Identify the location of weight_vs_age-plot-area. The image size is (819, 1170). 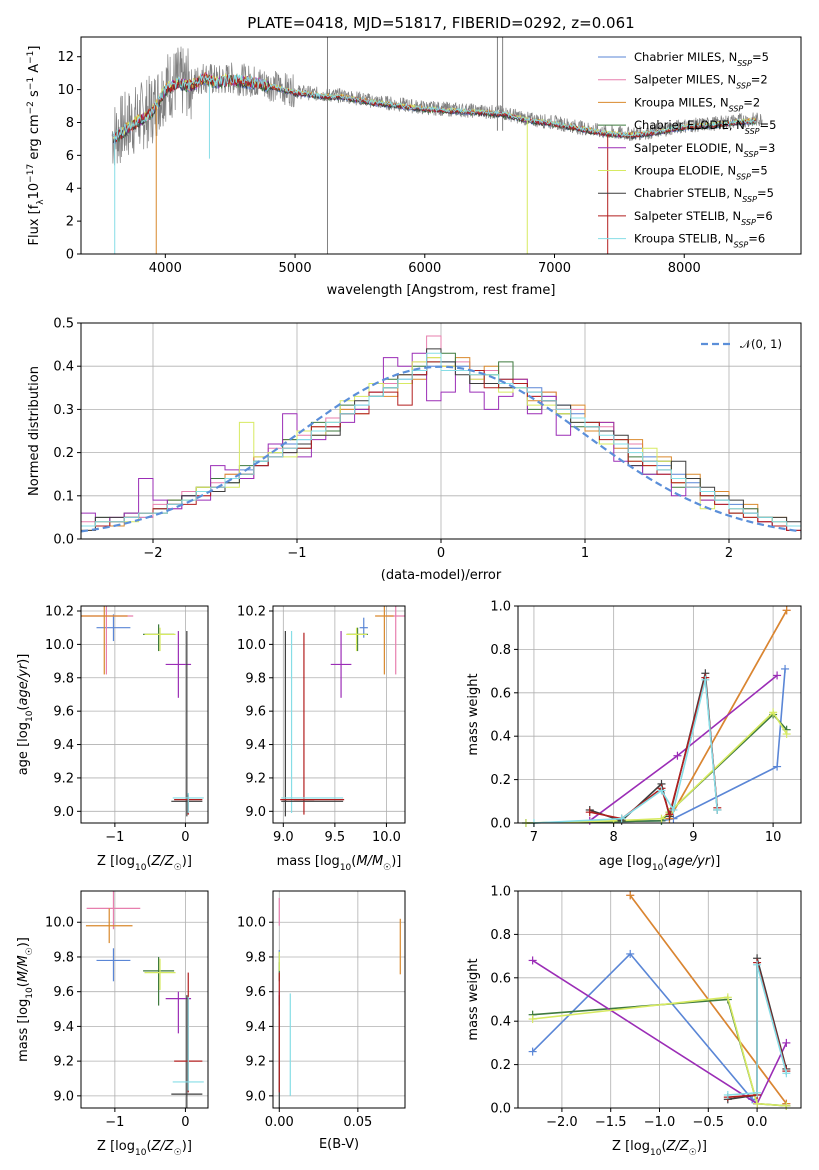
(656, 716).